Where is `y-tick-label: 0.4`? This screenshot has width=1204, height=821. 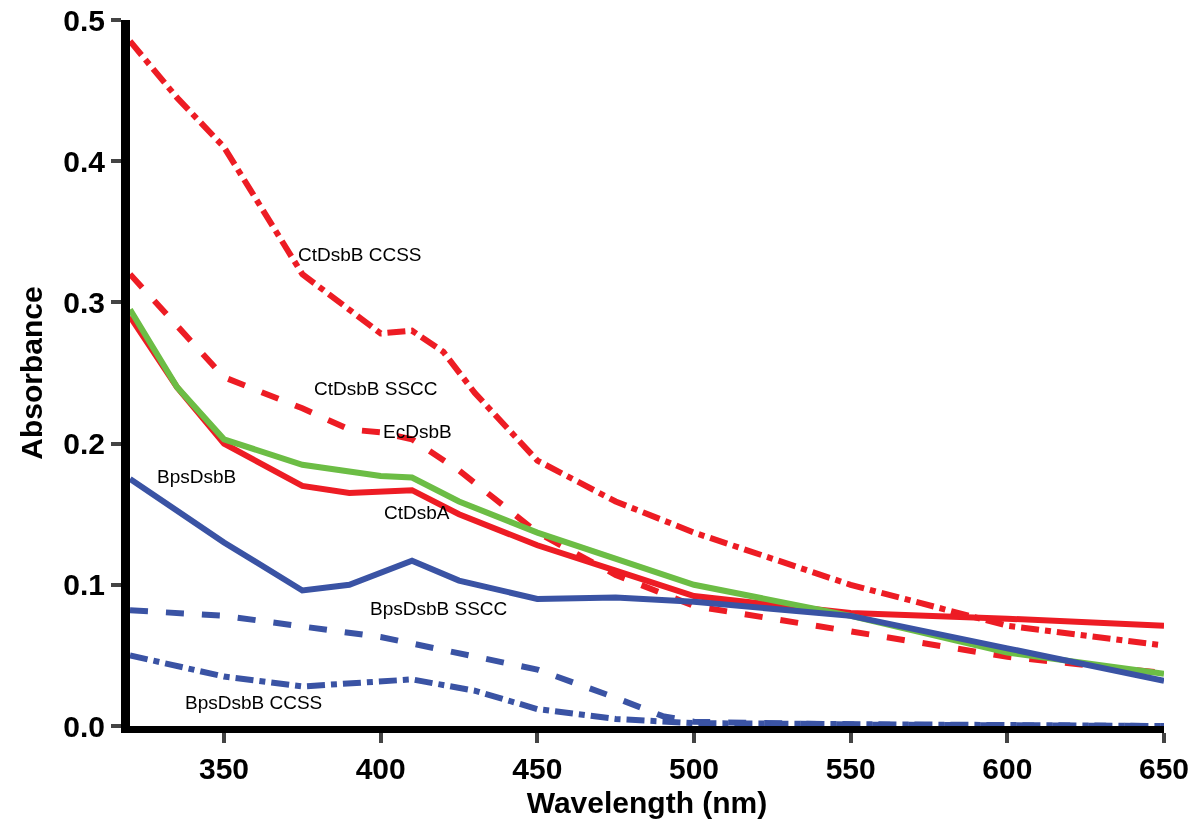
y-tick-label: 0.4 is located at coordinates (84, 161).